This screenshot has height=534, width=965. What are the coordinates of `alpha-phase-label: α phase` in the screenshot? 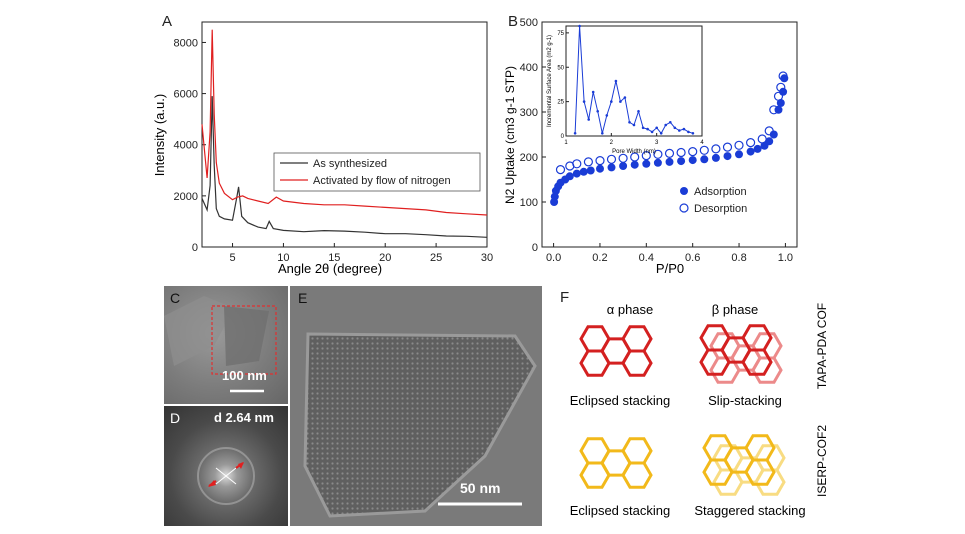 It's located at (630, 309).